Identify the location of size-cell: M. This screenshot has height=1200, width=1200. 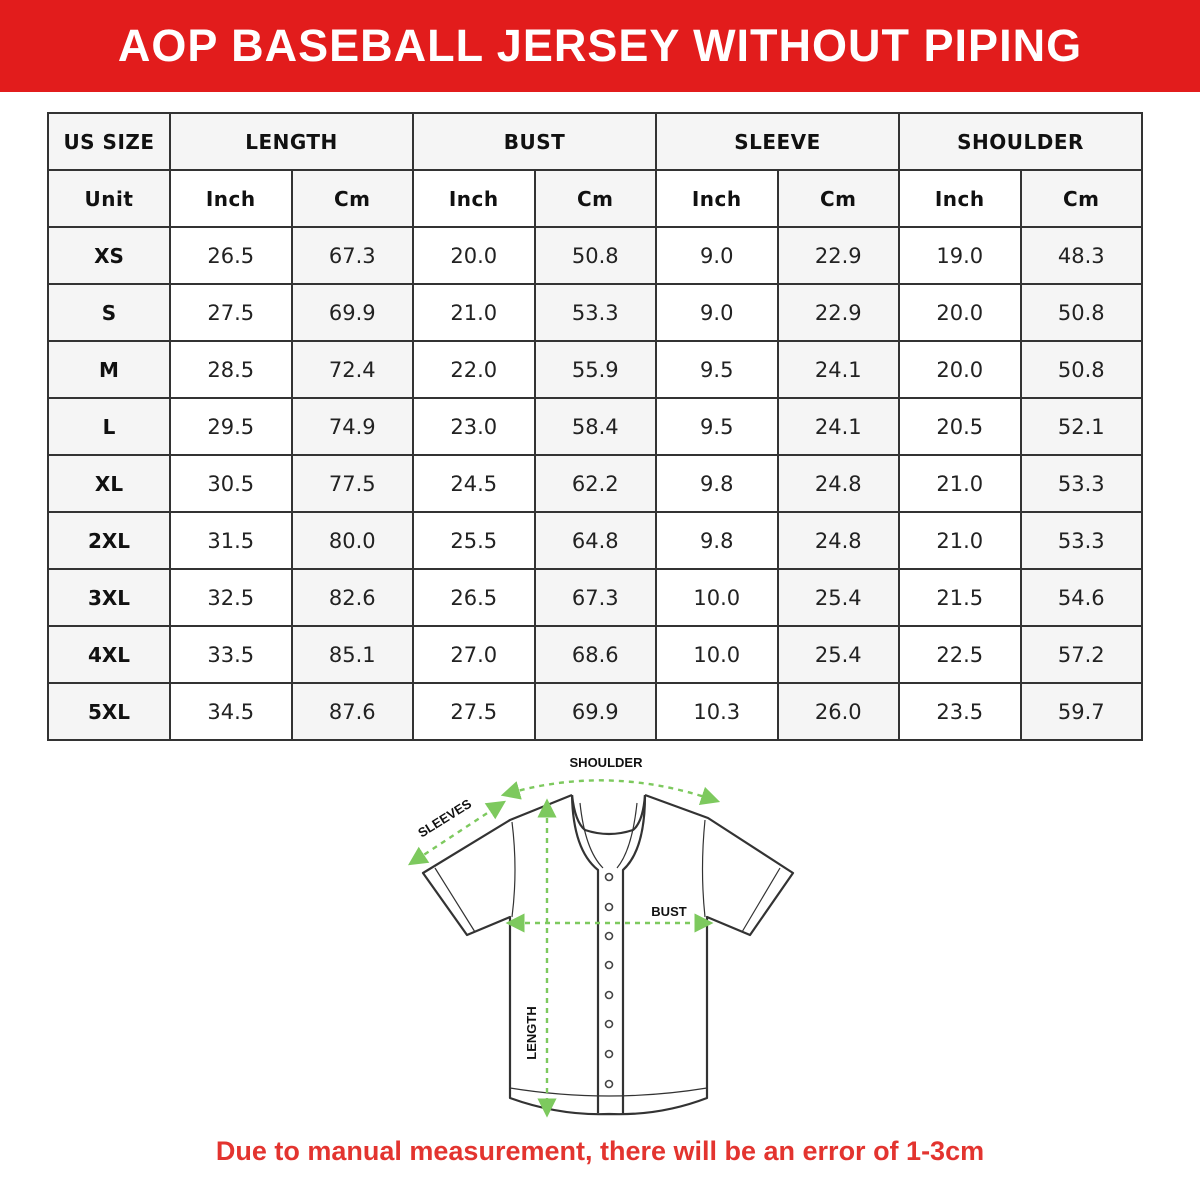
(109, 369).